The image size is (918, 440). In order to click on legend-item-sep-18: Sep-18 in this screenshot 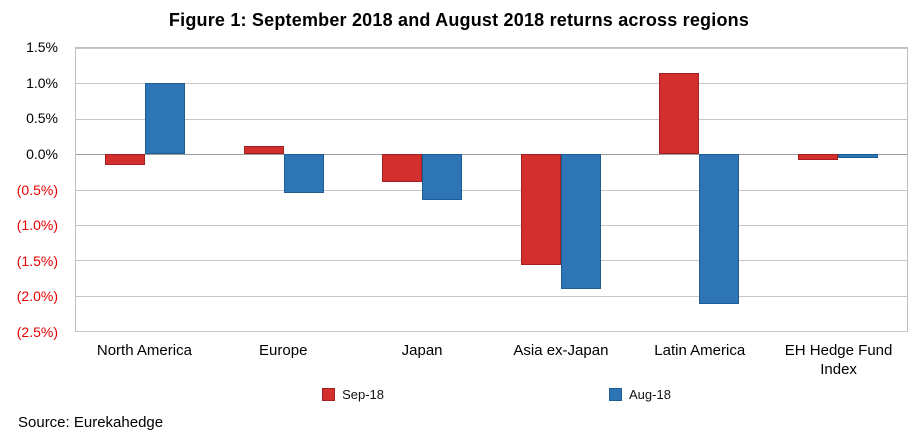, I will do `click(353, 394)`.